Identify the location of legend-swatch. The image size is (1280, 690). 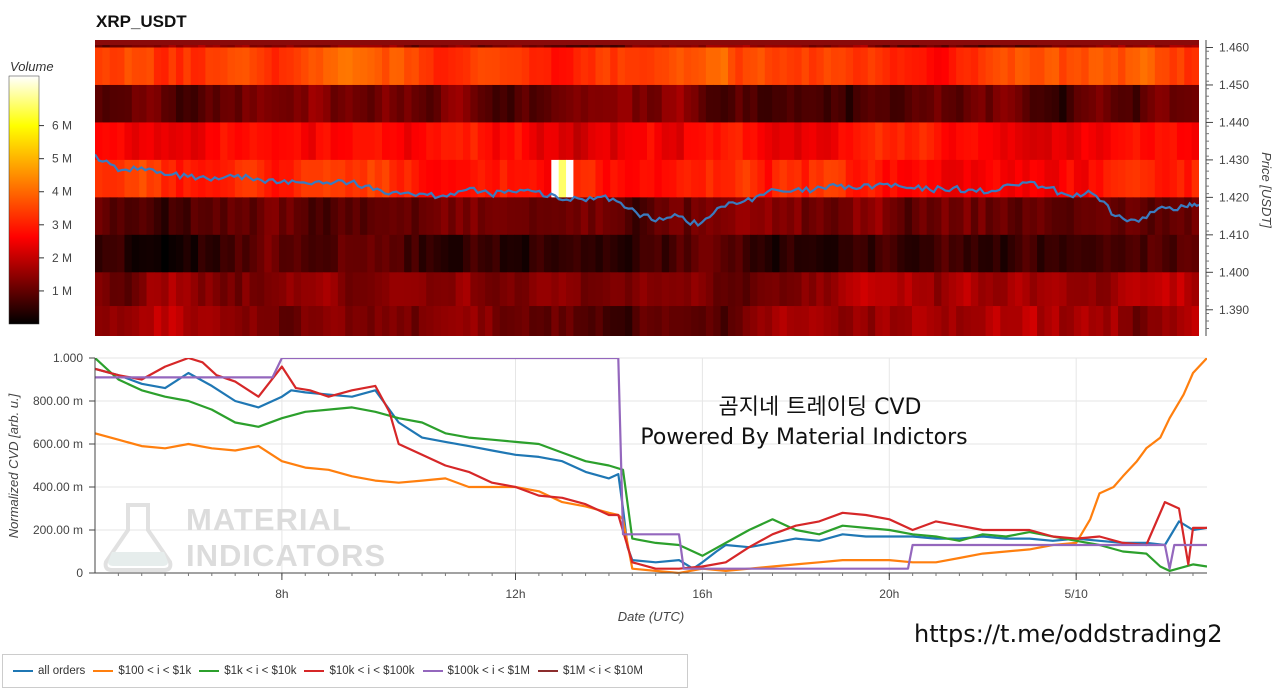
(23, 671).